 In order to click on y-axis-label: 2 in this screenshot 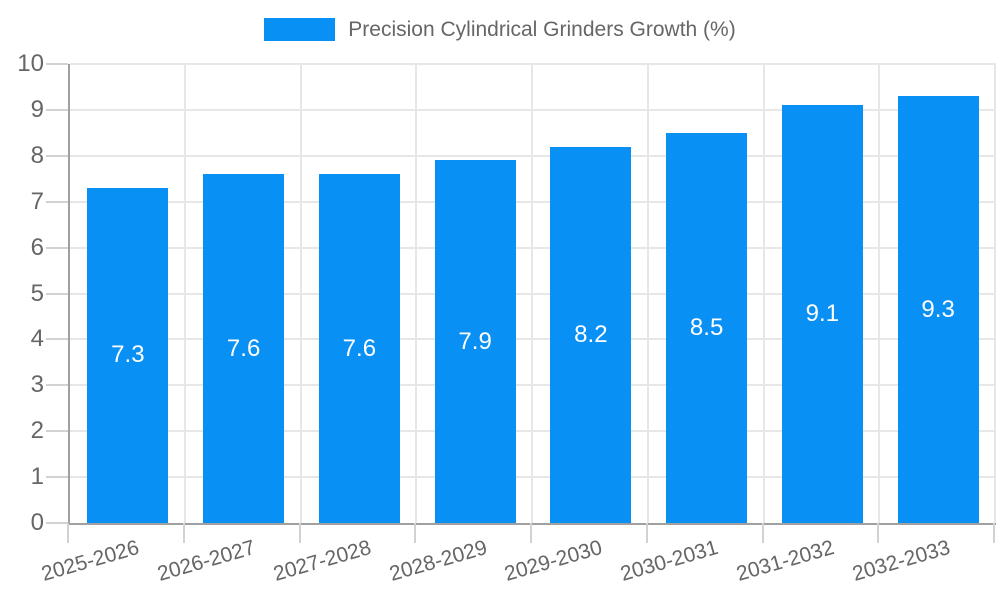, I will do `click(37, 431)`.